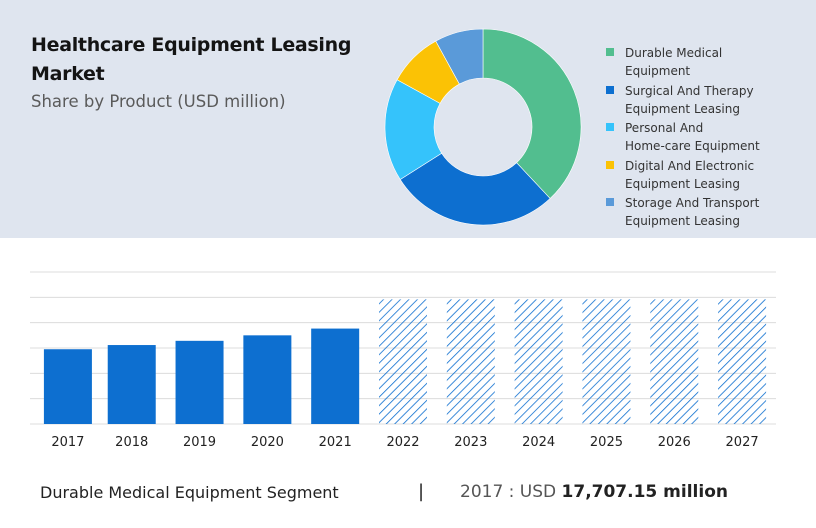 The image size is (816, 528). What do you see at coordinates (131, 384) in the screenshot?
I see `bar-2018` at bounding box center [131, 384].